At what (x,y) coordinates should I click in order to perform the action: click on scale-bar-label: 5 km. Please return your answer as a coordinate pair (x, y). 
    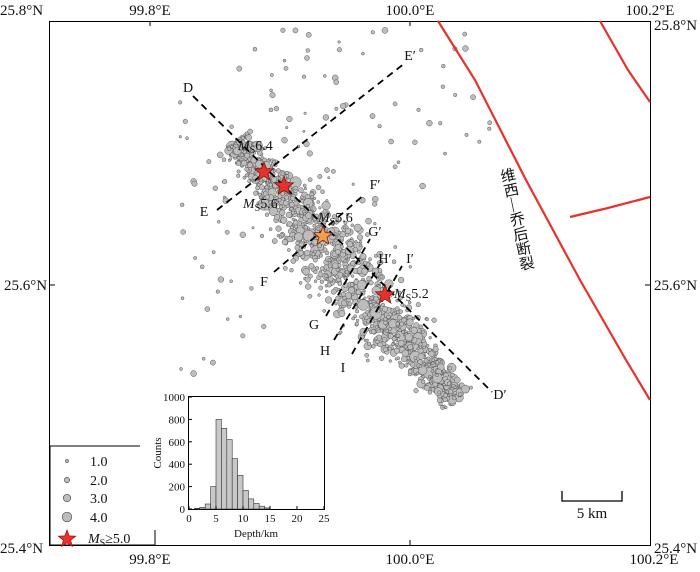
    Looking at the image, I should click on (592, 514).